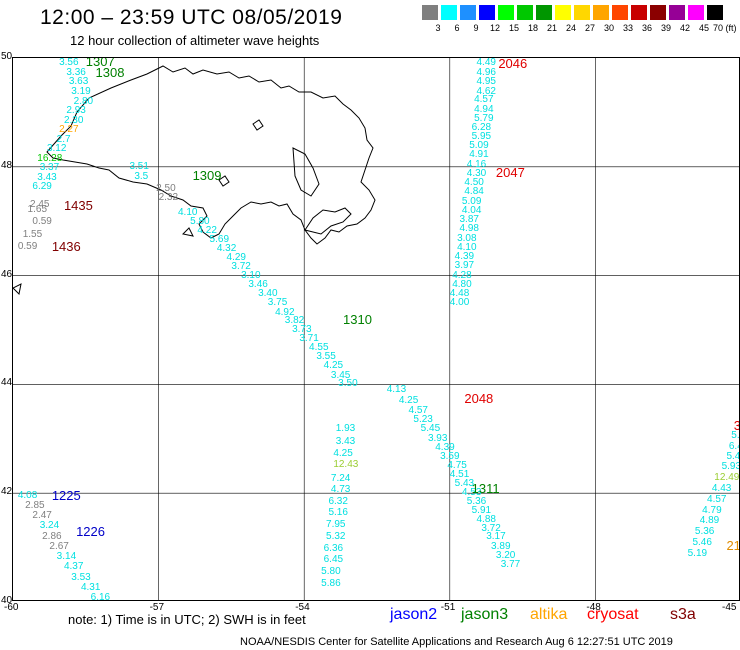 Image resolution: width=740 pixels, height=650 pixels. Describe the element at coordinates (501, 546) in the screenshot. I see `swh-value: 3.89` at that location.